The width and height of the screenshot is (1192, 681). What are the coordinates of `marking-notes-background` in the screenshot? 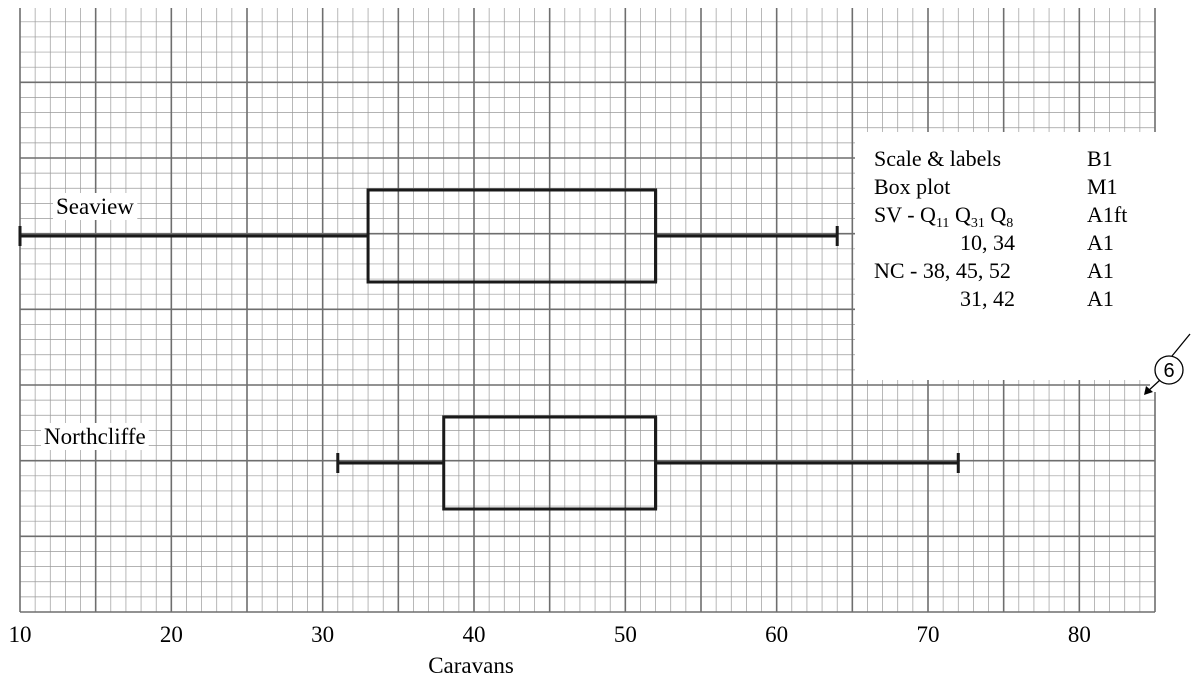 It's located at (1010, 256).